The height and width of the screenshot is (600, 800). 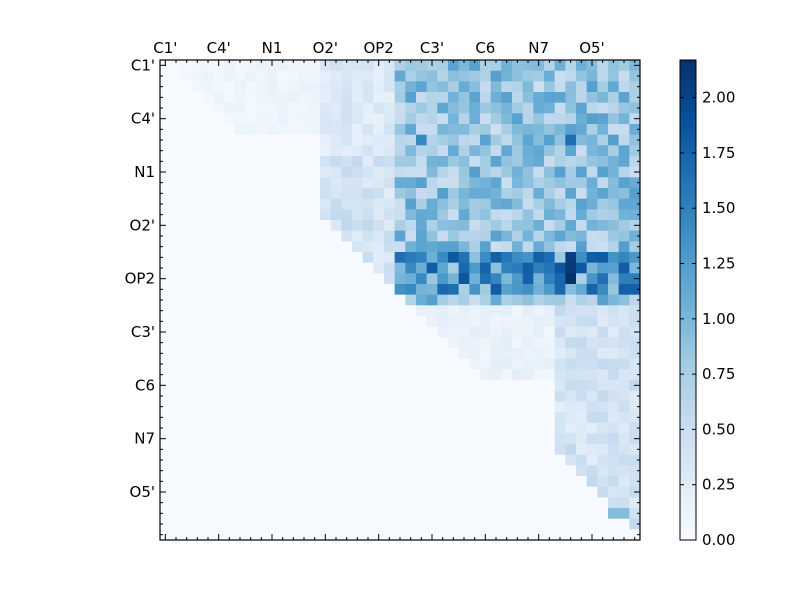 What do you see at coordinates (718, 374) in the screenshot?
I see `colorbar-tick-label: 0.75` at bounding box center [718, 374].